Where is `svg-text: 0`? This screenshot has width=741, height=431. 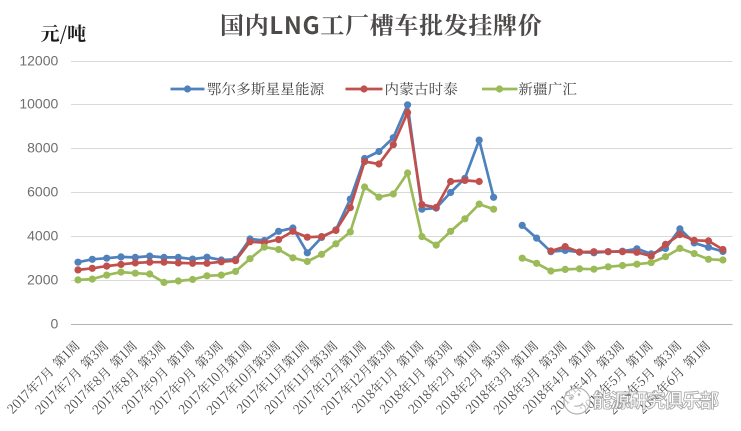 svg-text: 0 is located at coordinates (55, 323).